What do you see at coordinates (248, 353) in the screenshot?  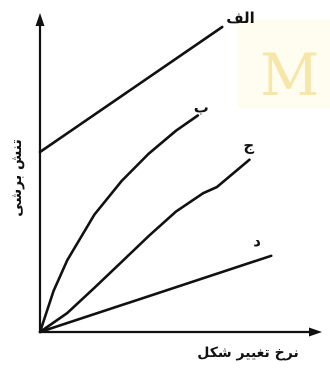 I see `x-axis-label: نرخ تغییر شکل` at bounding box center [248, 353].